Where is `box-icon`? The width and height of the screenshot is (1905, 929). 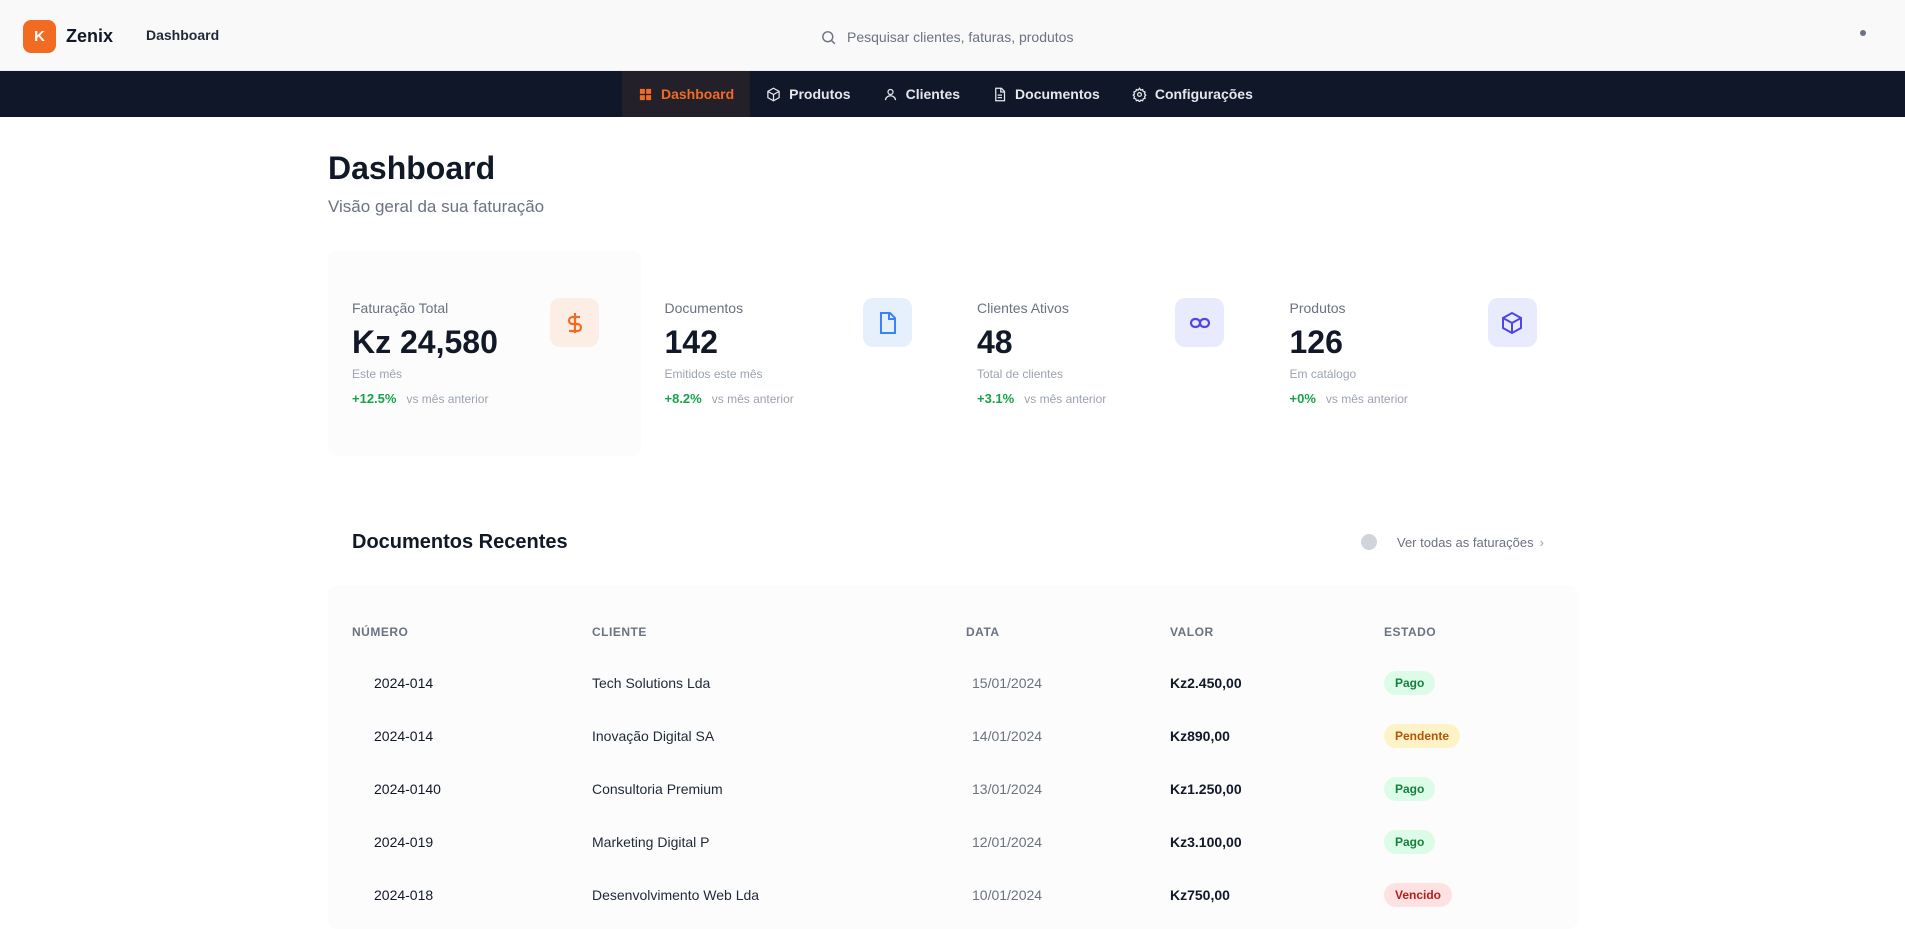 box-icon is located at coordinates (773, 94).